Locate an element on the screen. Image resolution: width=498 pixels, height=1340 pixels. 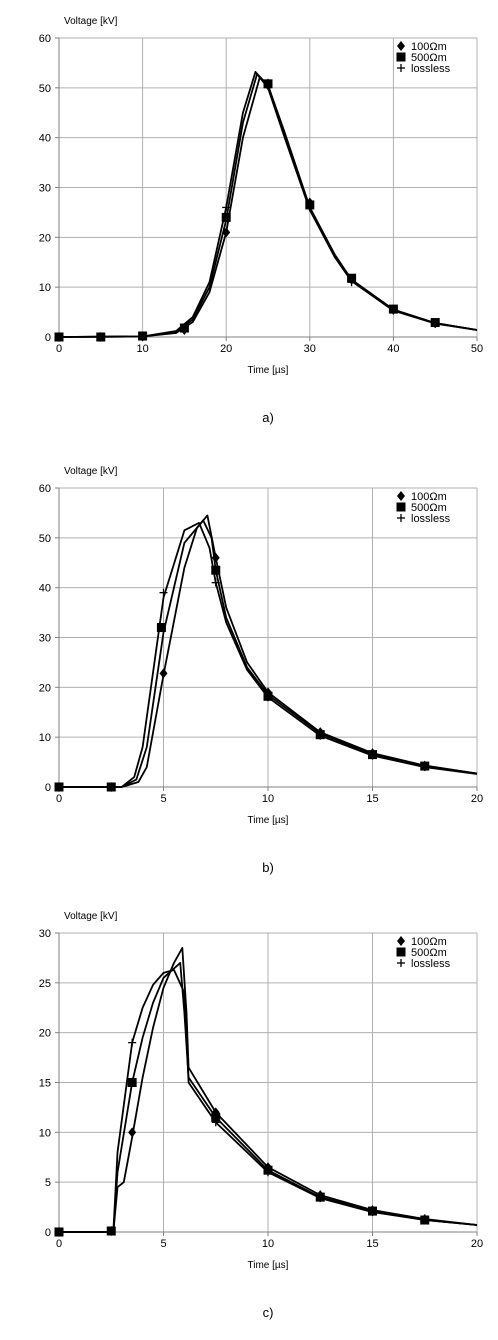
figure-caption: b) is located at coordinates (268, 867).